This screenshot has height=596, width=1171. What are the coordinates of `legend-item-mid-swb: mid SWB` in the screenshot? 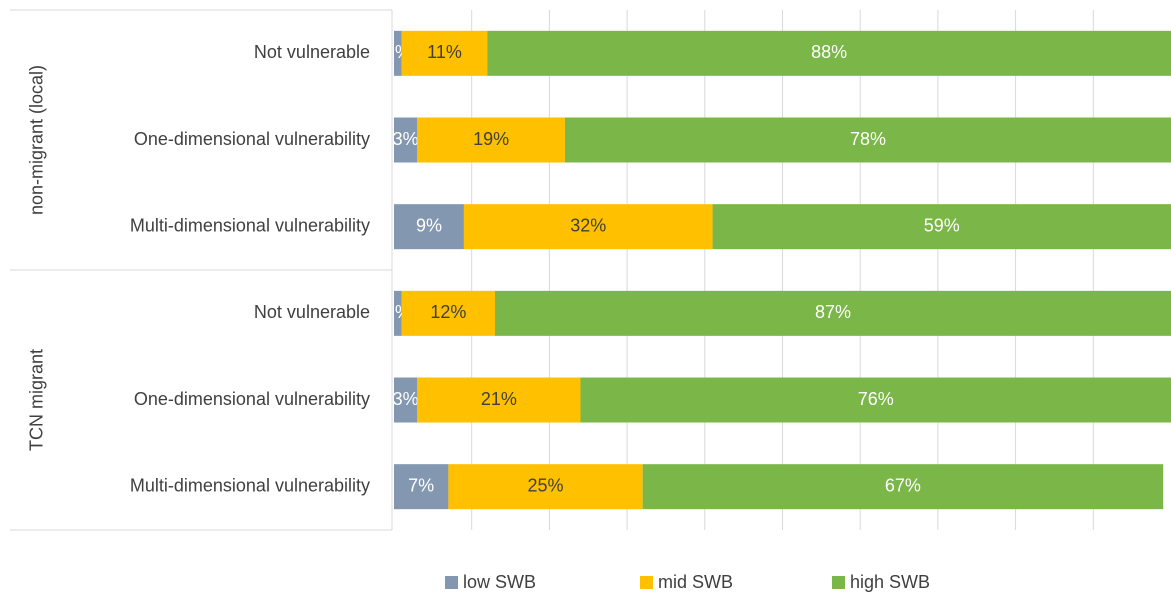 It's located at (686, 582).